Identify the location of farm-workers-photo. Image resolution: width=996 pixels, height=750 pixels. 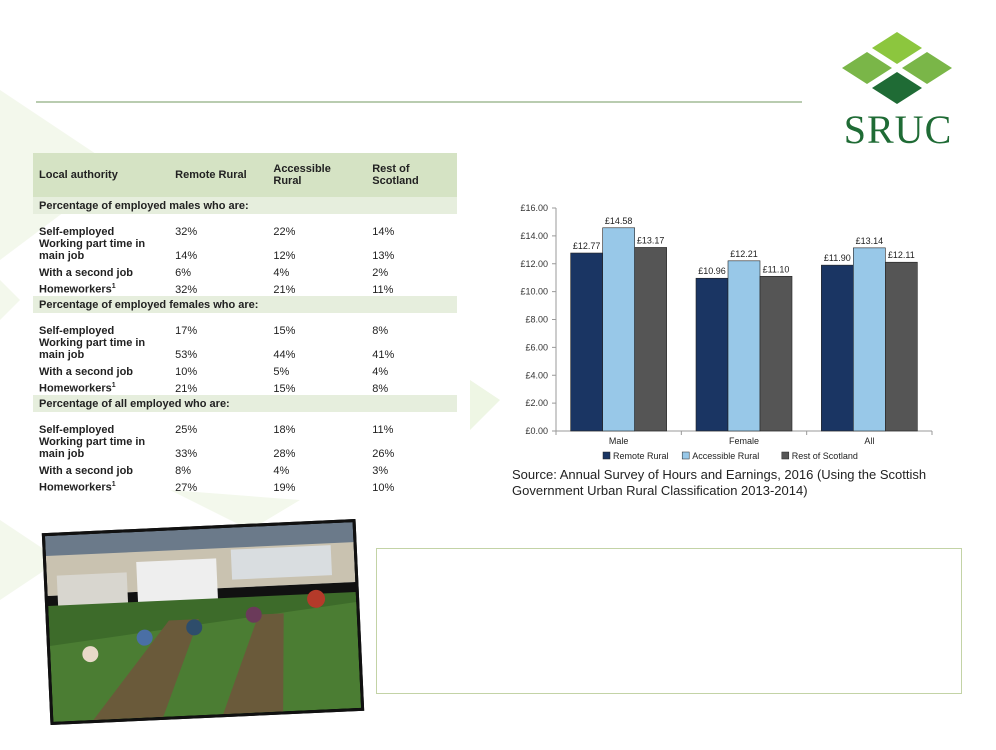
(203, 622).